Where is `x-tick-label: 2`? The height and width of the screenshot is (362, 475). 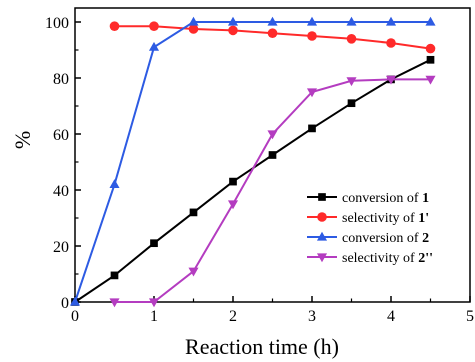
x-tick-label: 2 is located at coordinates (233, 316).